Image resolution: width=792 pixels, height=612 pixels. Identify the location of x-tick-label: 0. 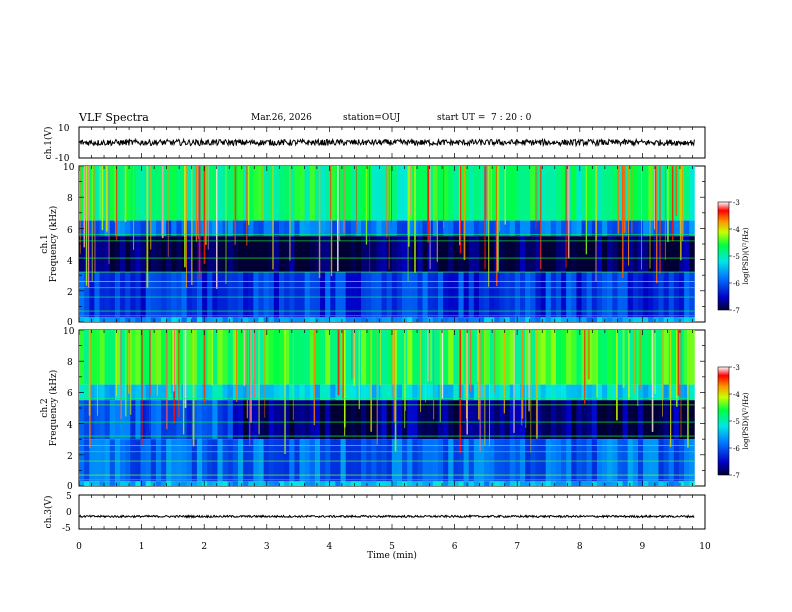
(79, 547).